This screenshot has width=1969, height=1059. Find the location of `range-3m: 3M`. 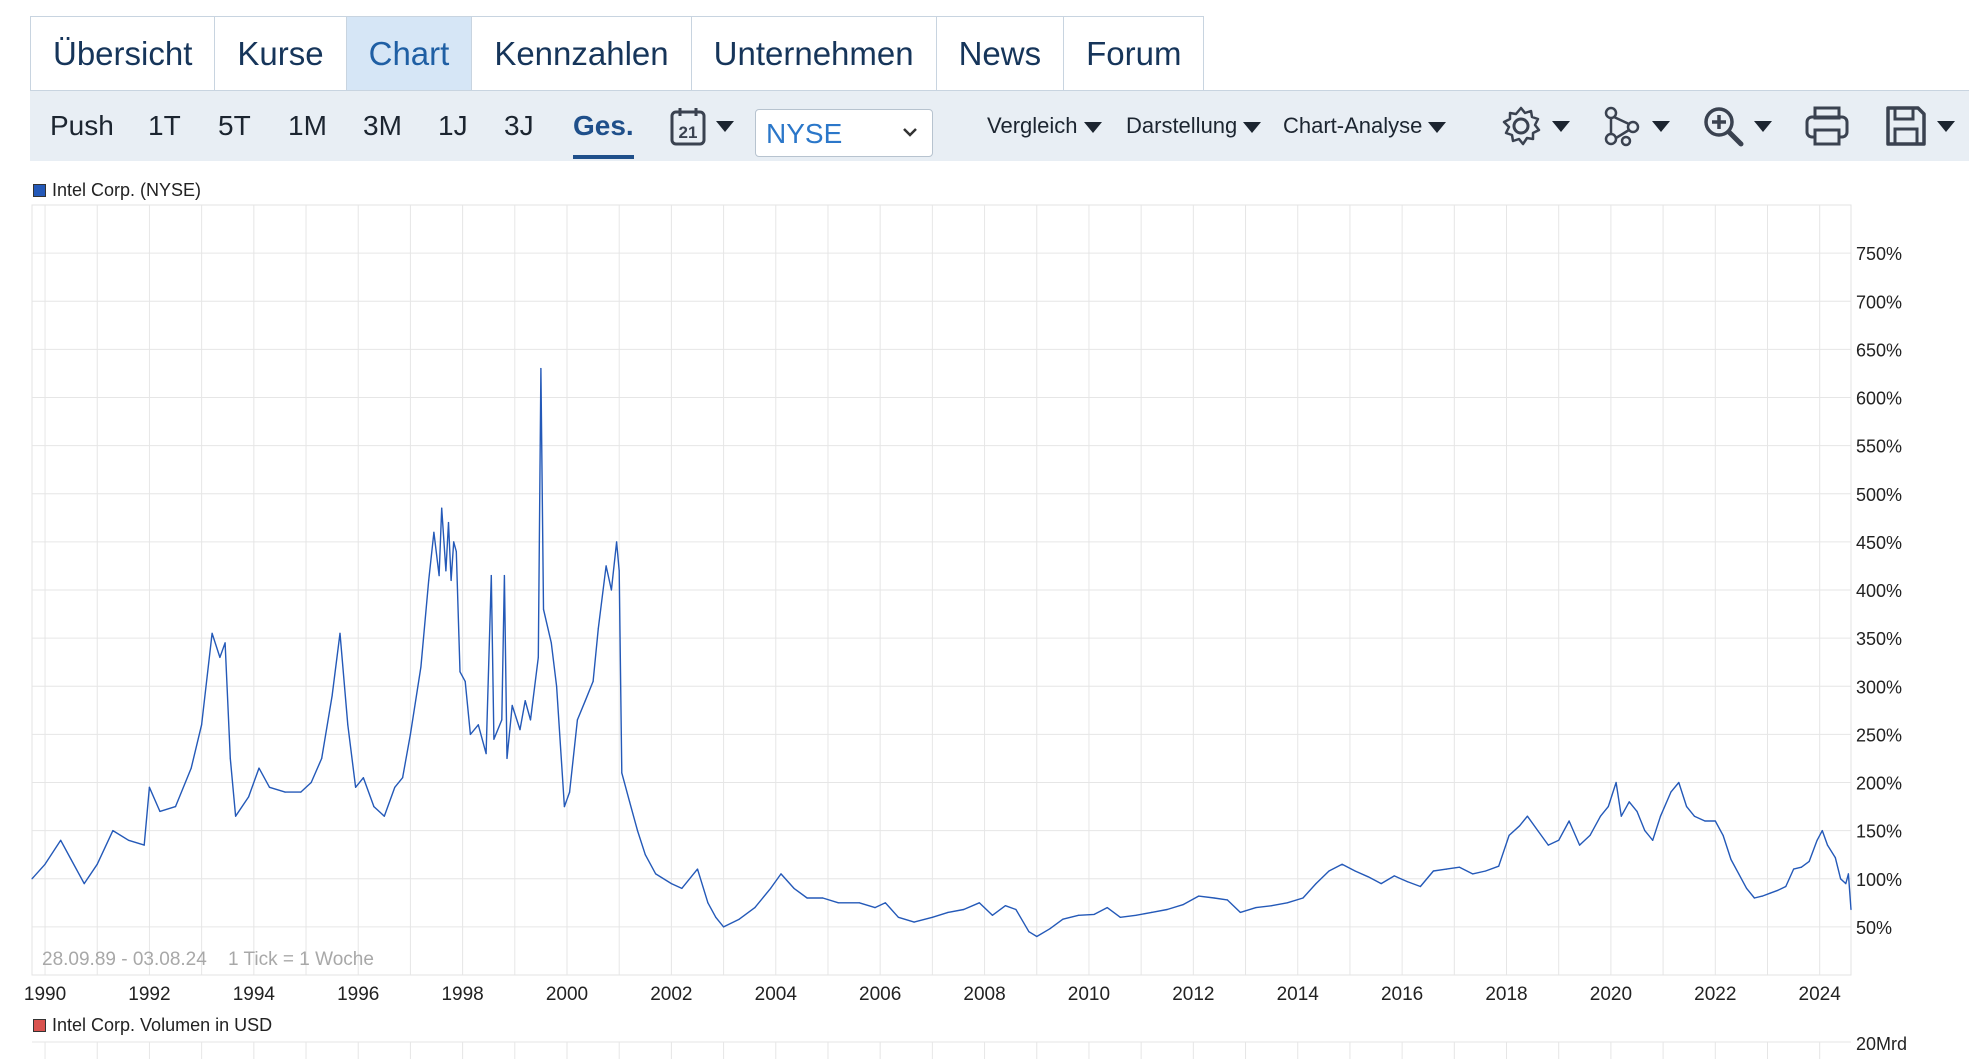

range-3m: 3M is located at coordinates (382, 125).